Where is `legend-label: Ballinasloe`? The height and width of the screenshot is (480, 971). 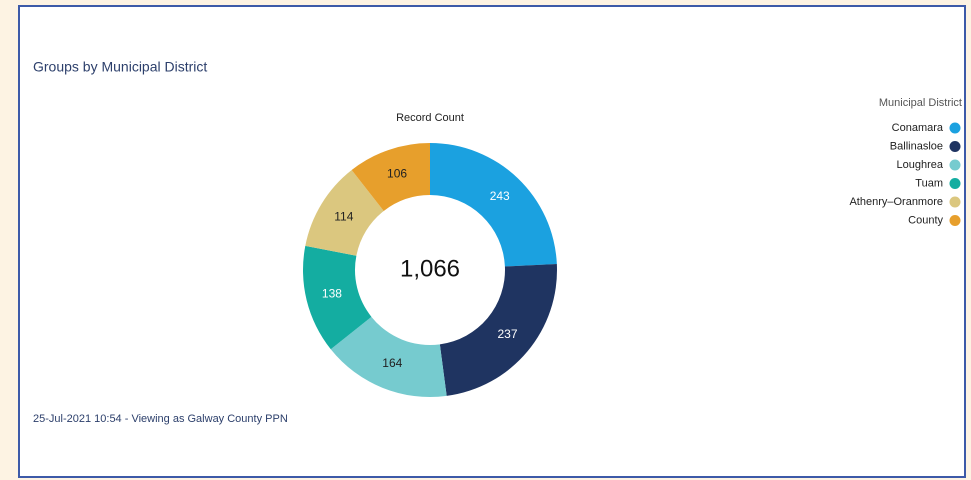
legend-label: Ballinasloe is located at coordinates (916, 146).